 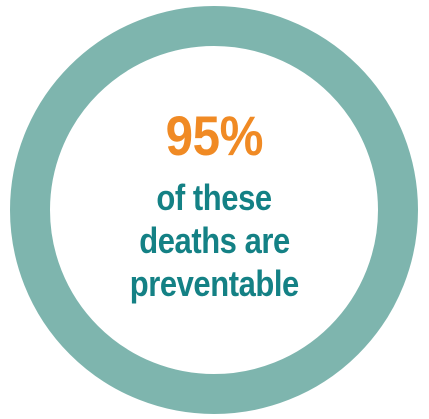 What do you see at coordinates (214, 197) in the screenshot?
I see `caption-line-1: of these` at bounding box center [214, 197].